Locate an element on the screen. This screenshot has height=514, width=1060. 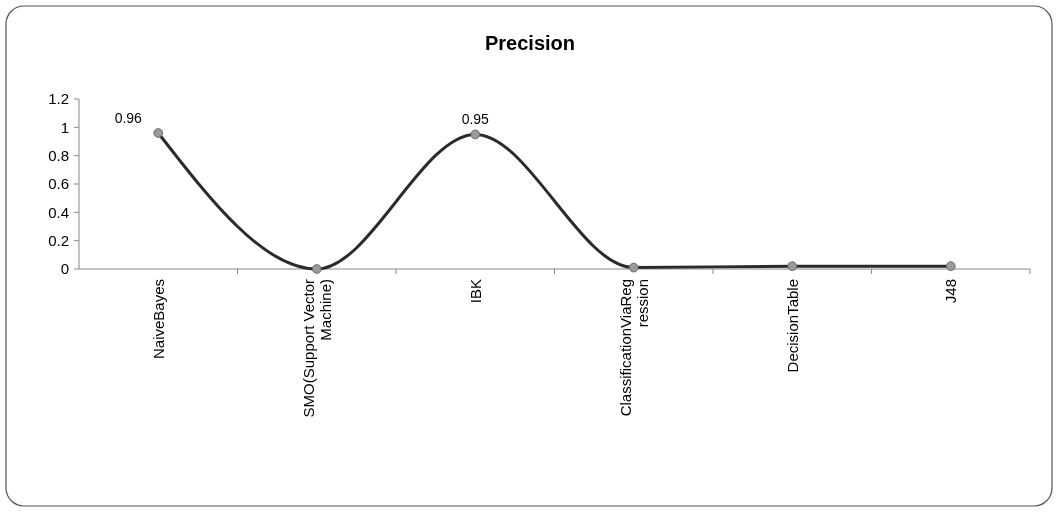
x-tick-label: J48 is located at coordinates (950, 291).